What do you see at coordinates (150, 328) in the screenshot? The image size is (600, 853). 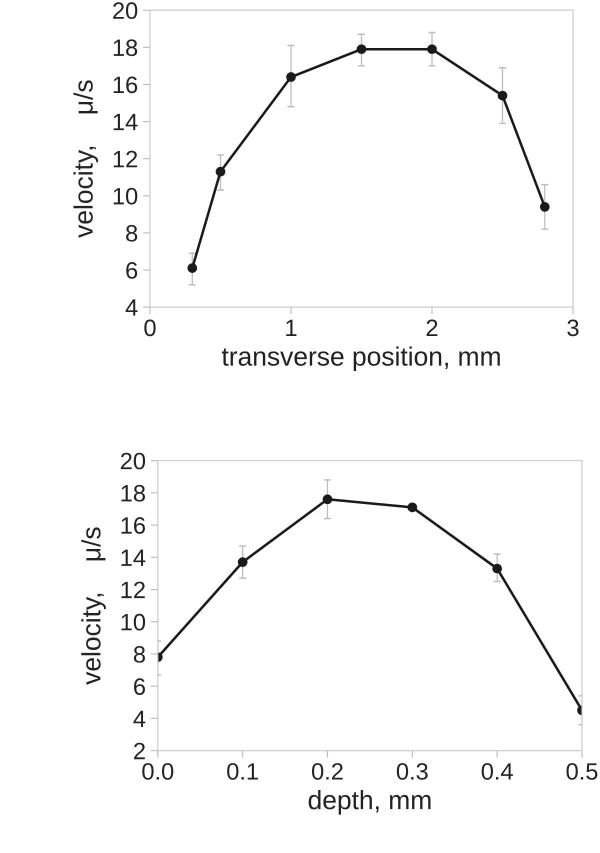 I see `x-tick-label: 0` at bounding box center [150, 328].